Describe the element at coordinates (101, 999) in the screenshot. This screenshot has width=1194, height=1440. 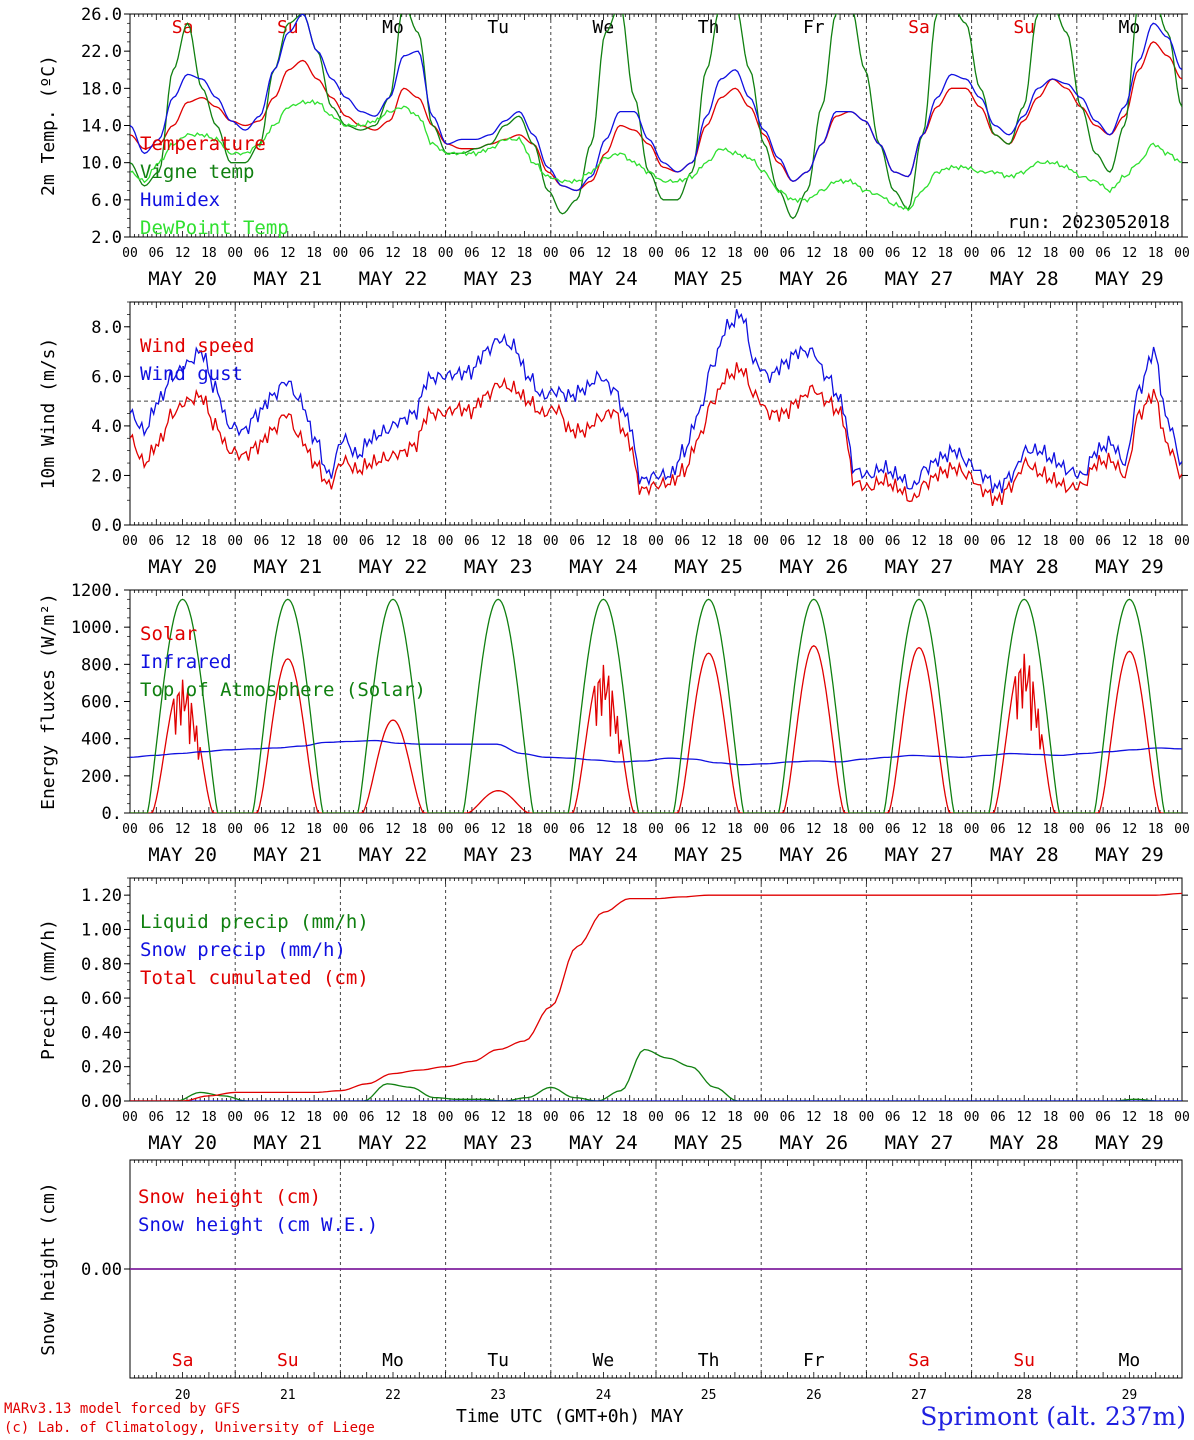
I see `y-tick-label: 0.60` at that location.